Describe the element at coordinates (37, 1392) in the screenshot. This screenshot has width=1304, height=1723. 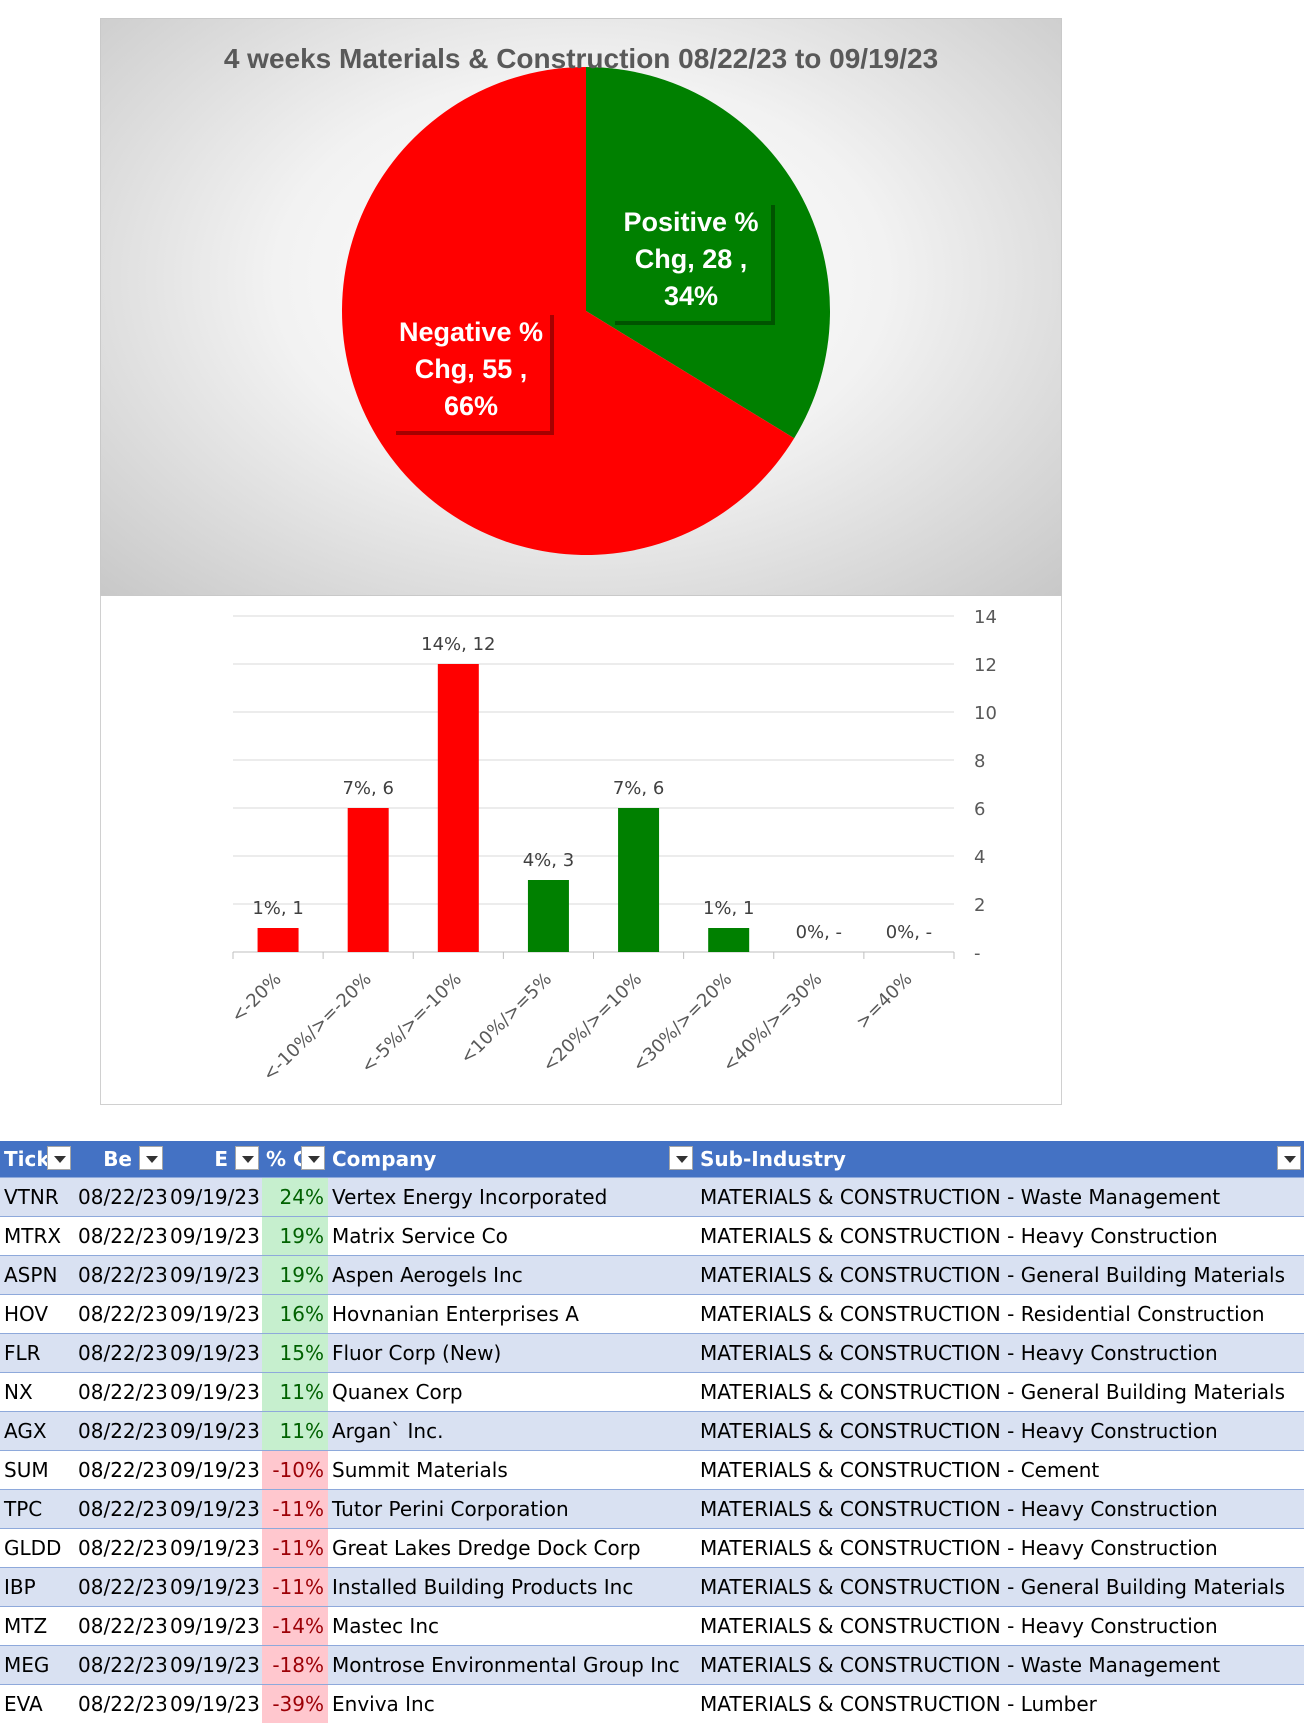
I see `cell-ticker: NX` at that location.